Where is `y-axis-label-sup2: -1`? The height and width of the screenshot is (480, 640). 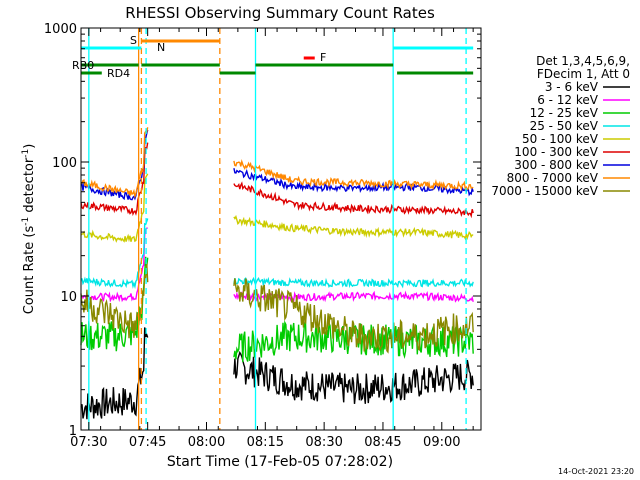
y-axis-label-sup2: -1 is located at coordinates (26, 153).